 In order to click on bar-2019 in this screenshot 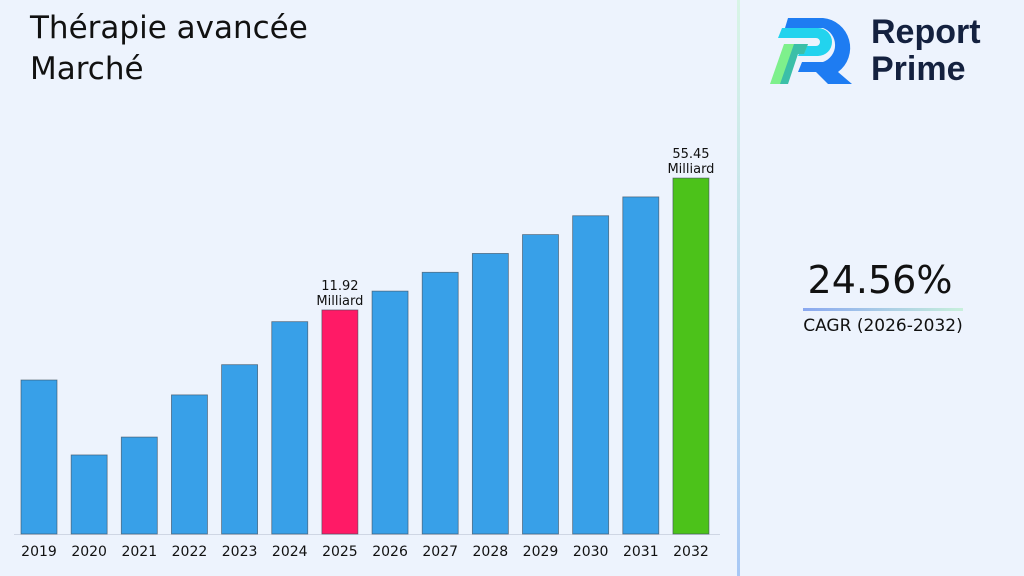, I will do `click(39, 457)`.